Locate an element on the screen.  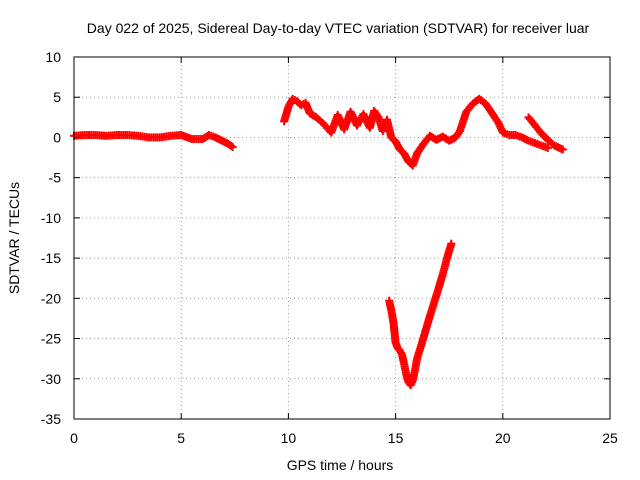
y-tick-label: -35 is located at coordinates (51, 419).